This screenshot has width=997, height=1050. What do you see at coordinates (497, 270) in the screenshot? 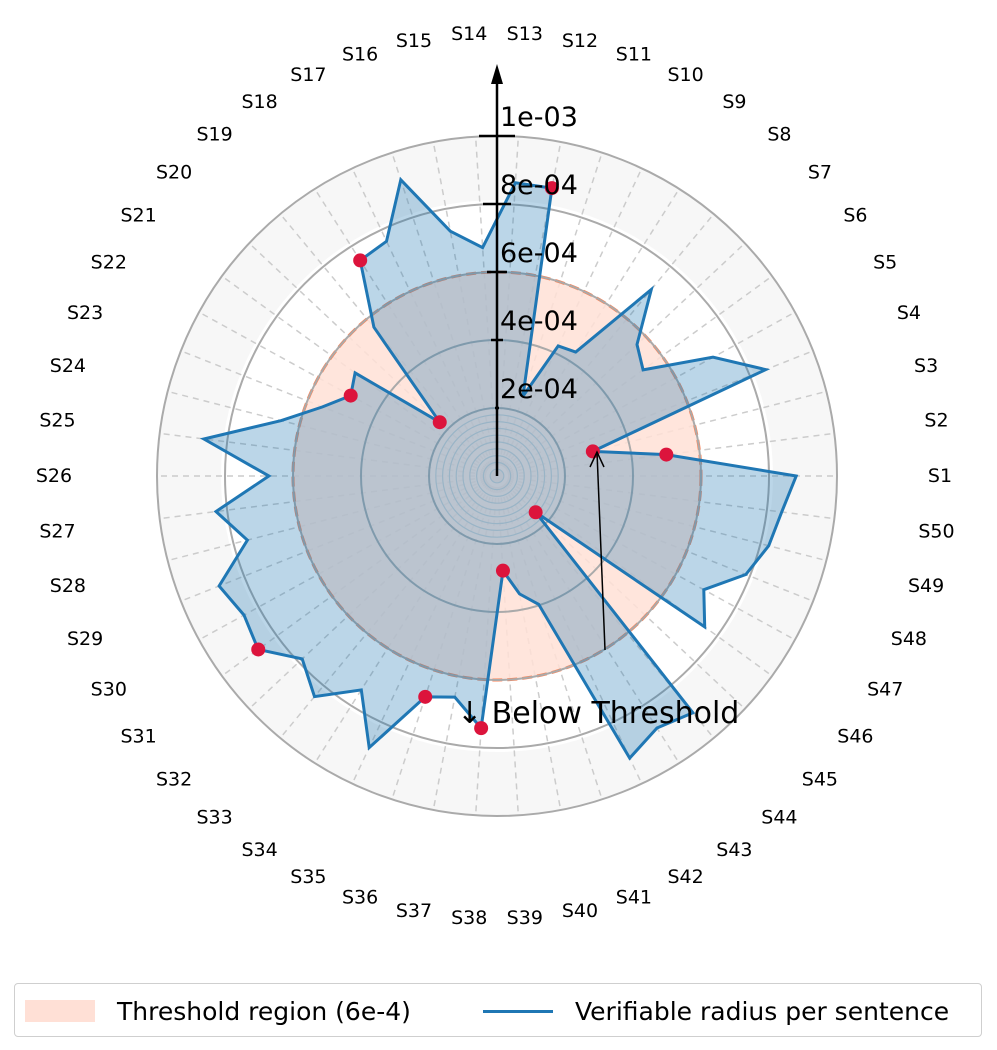
I see `radial-axis` at bounding box center [497, 270].